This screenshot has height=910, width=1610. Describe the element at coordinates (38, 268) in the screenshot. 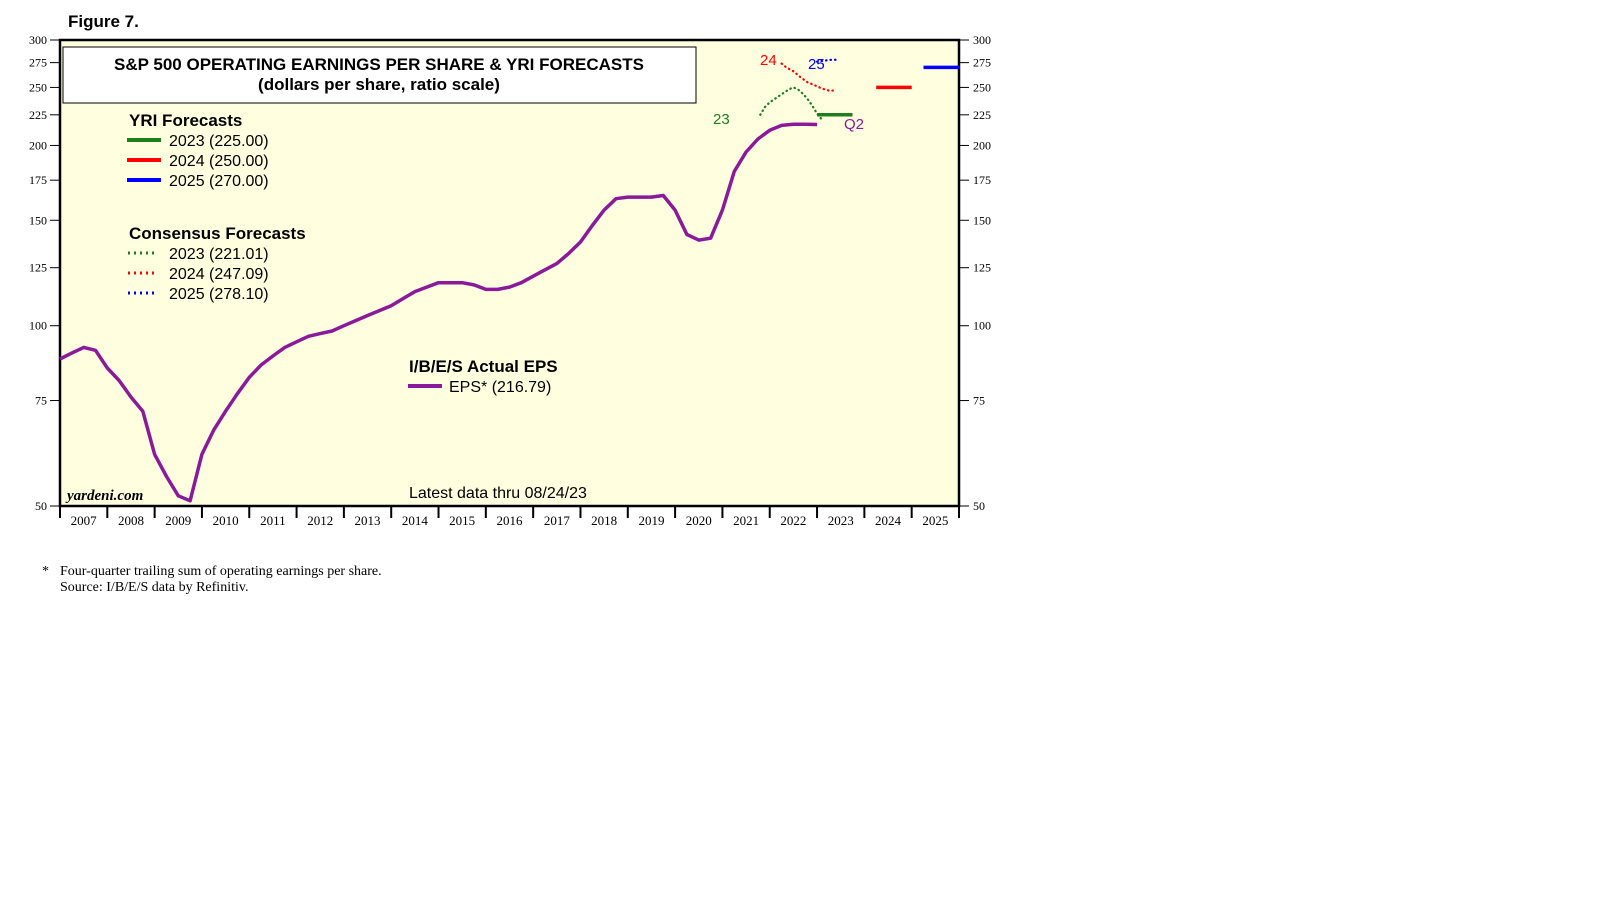

I see `y-tick-label-left: 125` at that location.